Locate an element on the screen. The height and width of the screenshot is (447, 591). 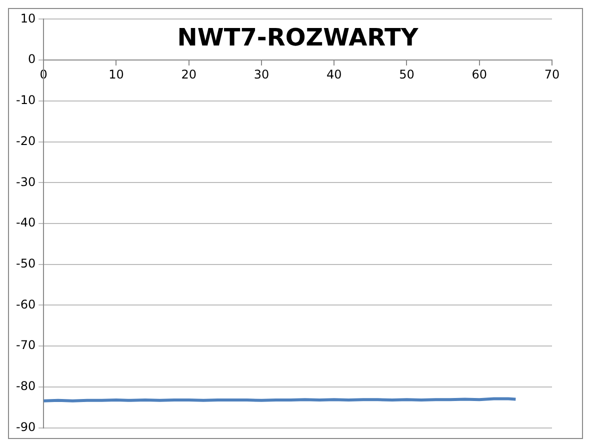
chart-title: NWT7-ROZWARTY is located at coordinates (298, 37).